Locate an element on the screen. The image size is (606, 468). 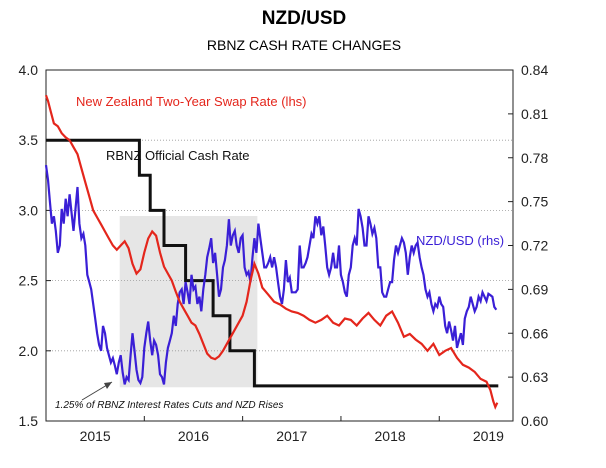
left-tick-label: 3.5 is located at coordinates (29, 140).